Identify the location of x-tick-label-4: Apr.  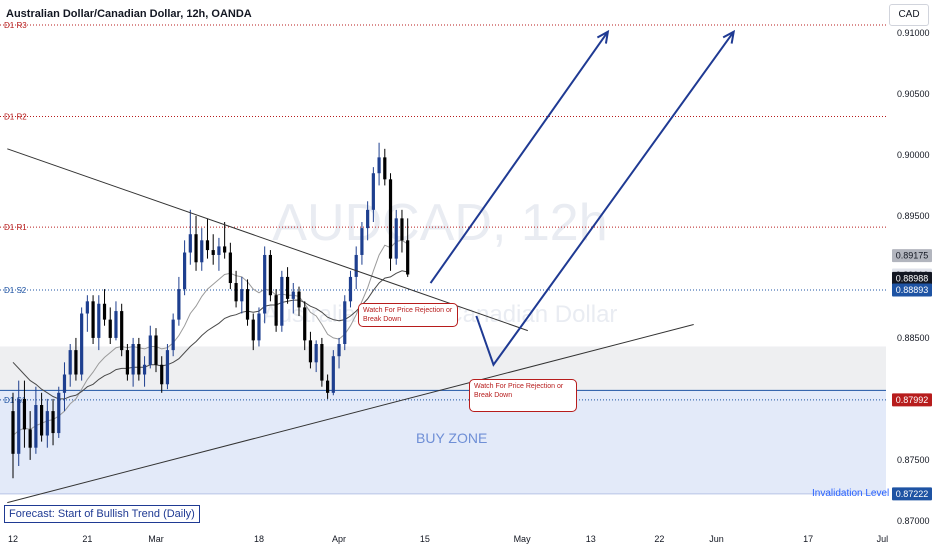
(339, 539).